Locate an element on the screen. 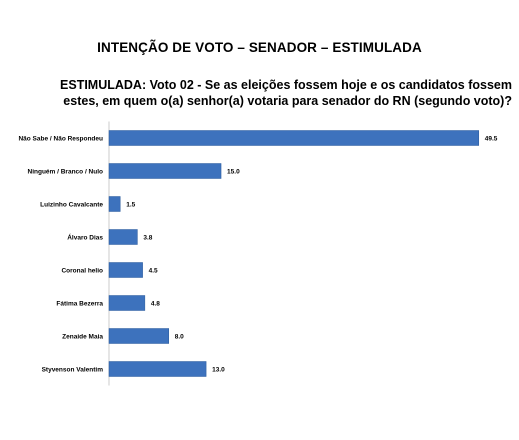 This screenshot has width=519, height=440. chart-title: INTENÇÃO DE VOTO – SENADOR – ESTIMULADA is located at coordinates (259, 47).